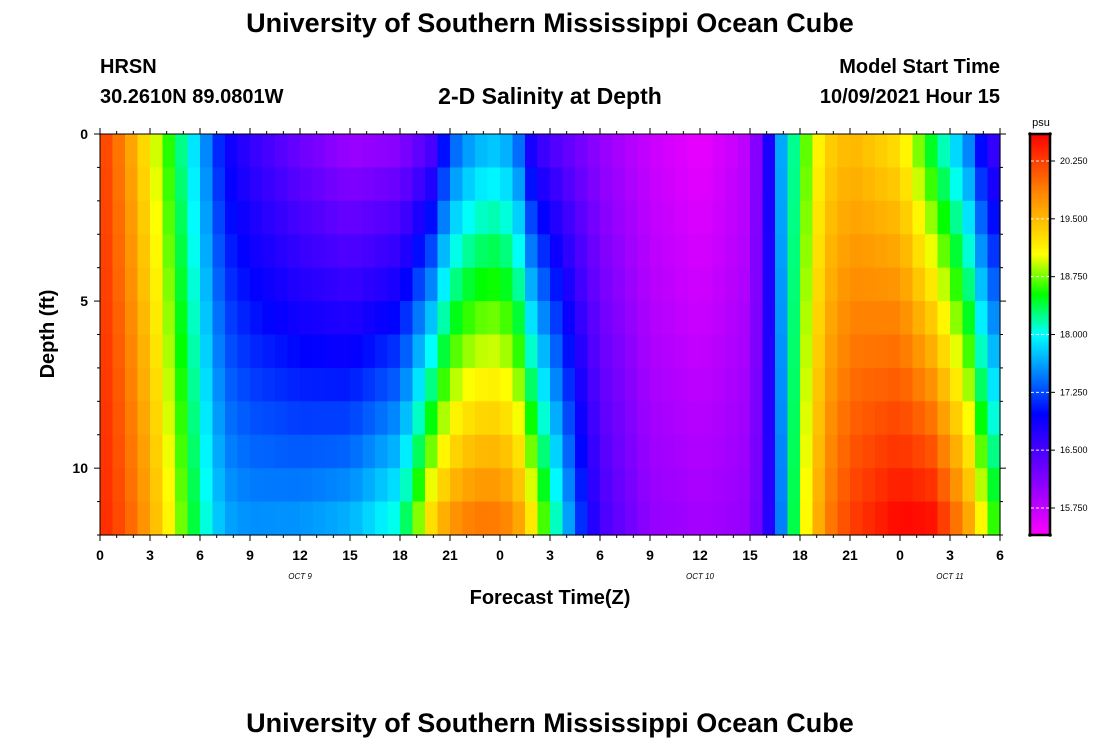 This screenshot has width=1100, height=750. I want to click on x-tick-label: 18, so click(400, 555).